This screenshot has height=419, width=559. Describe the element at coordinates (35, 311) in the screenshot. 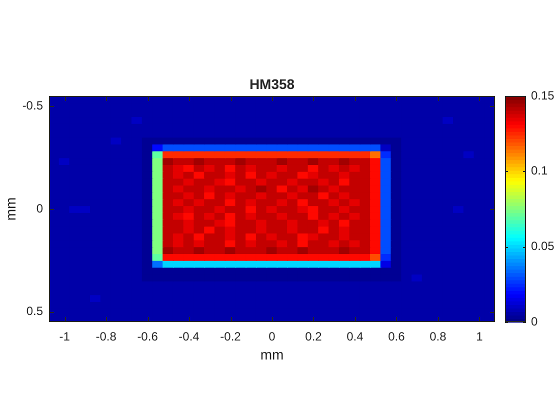

I see `y-tick-label: 0.5` at that location.